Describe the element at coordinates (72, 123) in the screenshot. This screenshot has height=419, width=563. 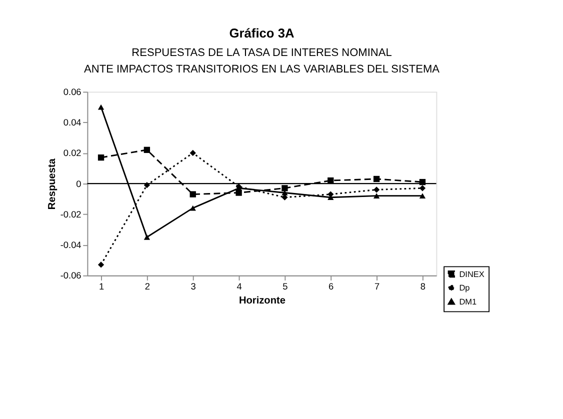
I see `y-tick-label: 0.04` at that location.